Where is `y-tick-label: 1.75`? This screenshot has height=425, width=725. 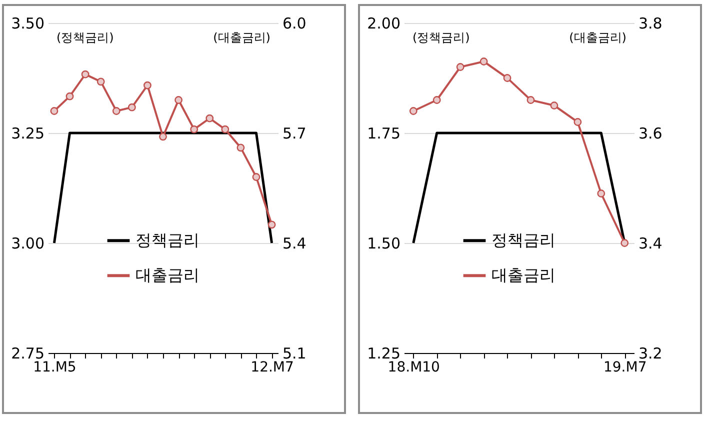 y-tick-label: 1.75 is located at coordinates (383, 133).